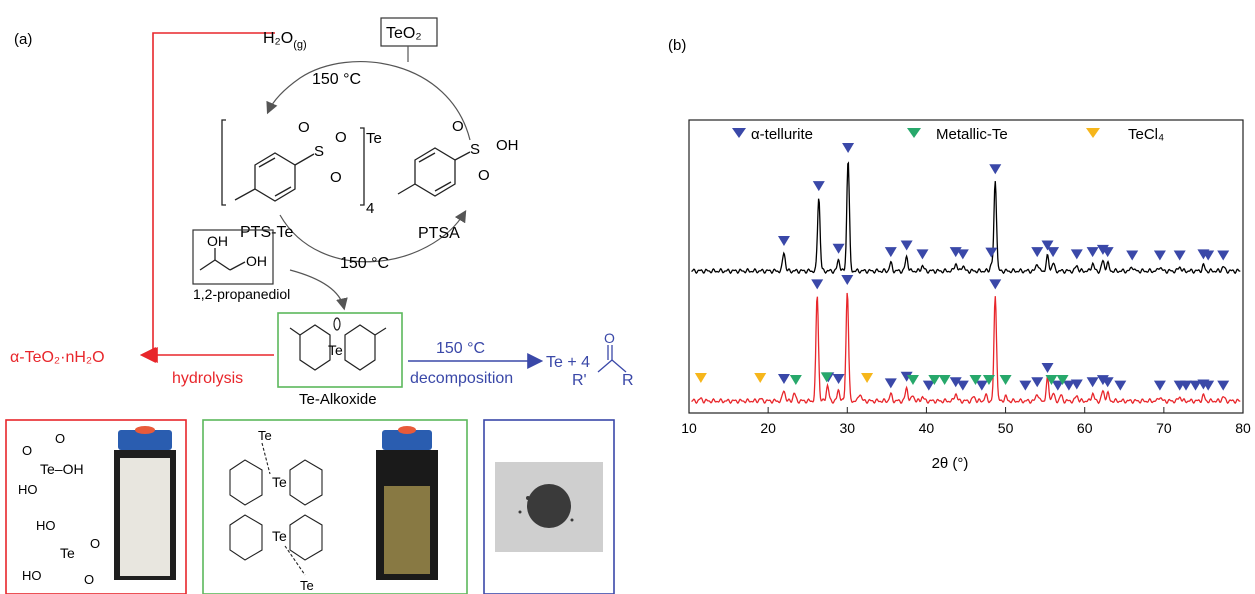  Describe the element at coordinates (368, 101) in the screenshot. I see `cycle-arc-top` at that location.